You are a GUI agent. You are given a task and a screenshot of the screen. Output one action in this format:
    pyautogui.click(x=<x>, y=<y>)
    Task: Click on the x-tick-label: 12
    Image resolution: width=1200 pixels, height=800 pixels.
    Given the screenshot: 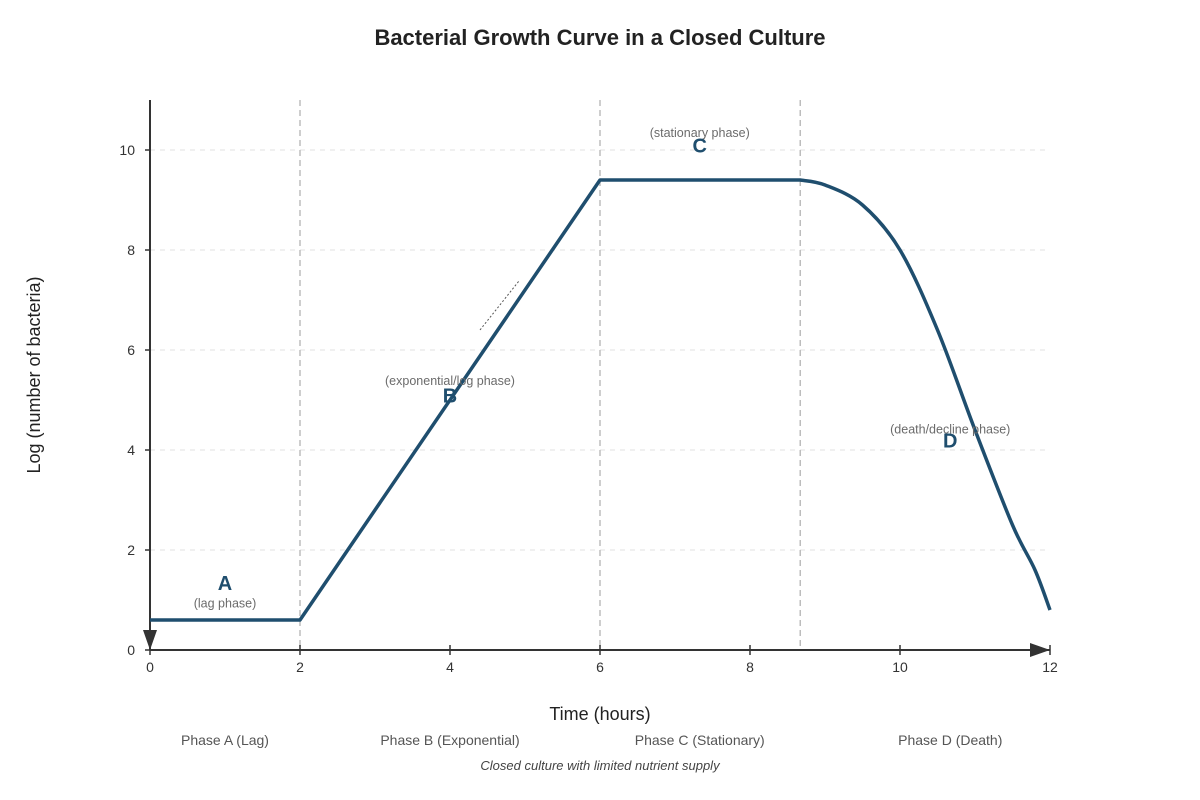 What is the action you would take?
    pyautogui.click(x=1050, y=667)
    